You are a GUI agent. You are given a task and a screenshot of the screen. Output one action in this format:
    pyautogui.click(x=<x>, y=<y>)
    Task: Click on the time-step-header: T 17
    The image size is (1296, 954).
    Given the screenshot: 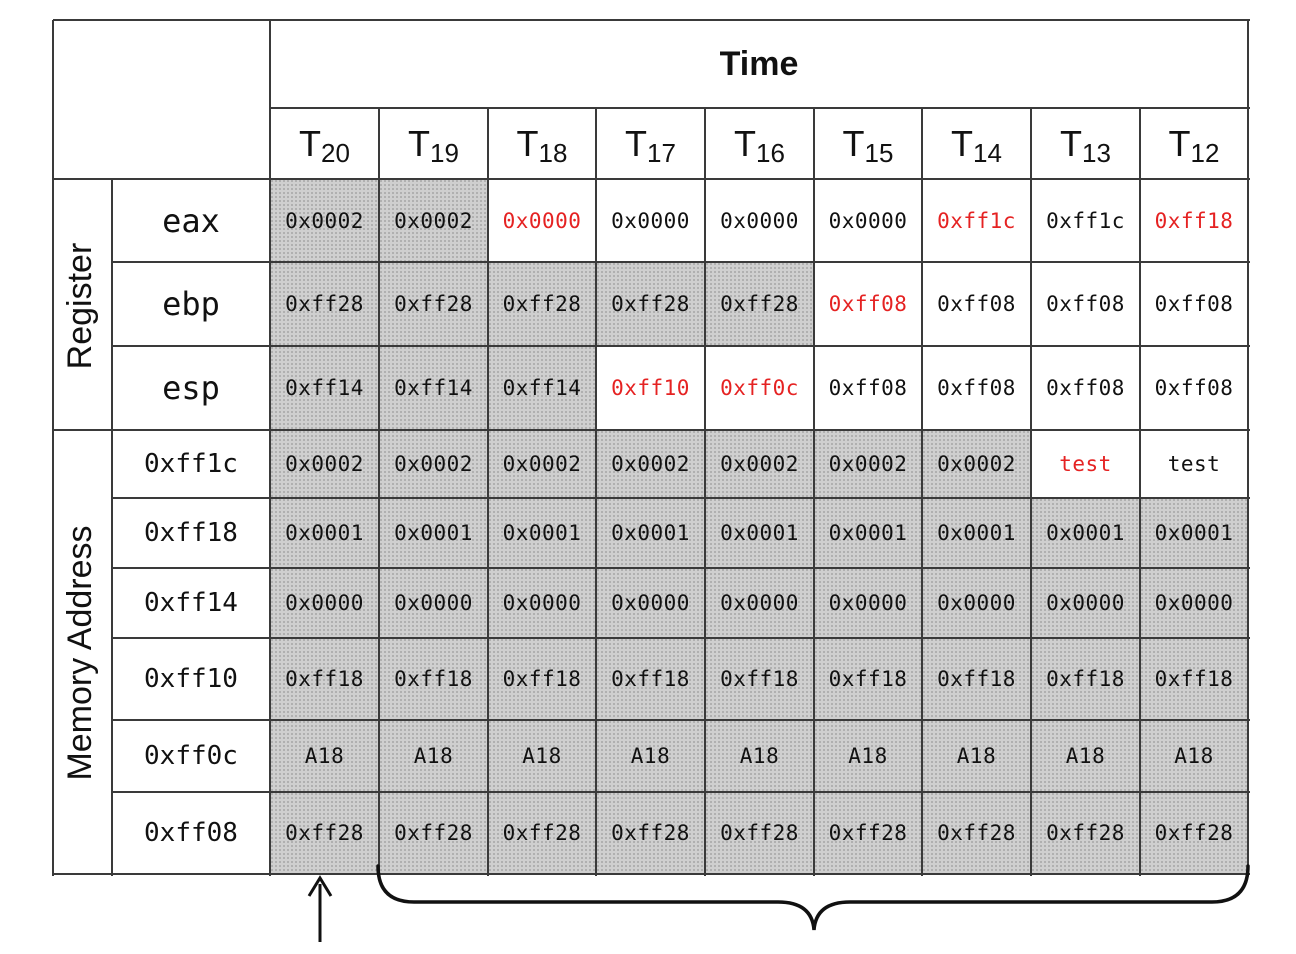 What is the action you would take?
    pyautogui.click(x=650, y=143)
    